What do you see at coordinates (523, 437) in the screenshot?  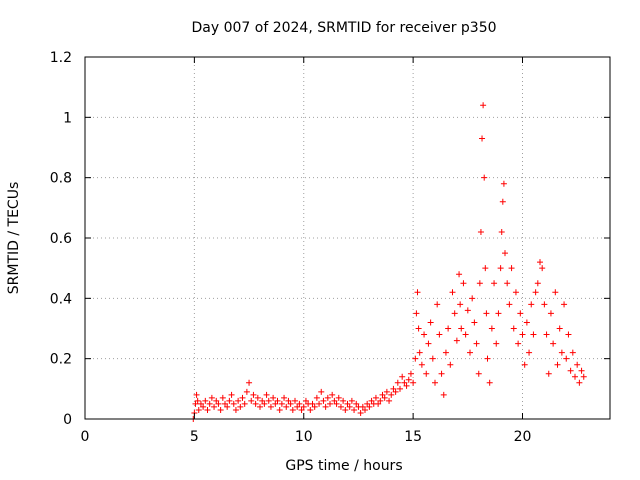 I see `x-tick-label: 20` at bounding box center [523, 437].